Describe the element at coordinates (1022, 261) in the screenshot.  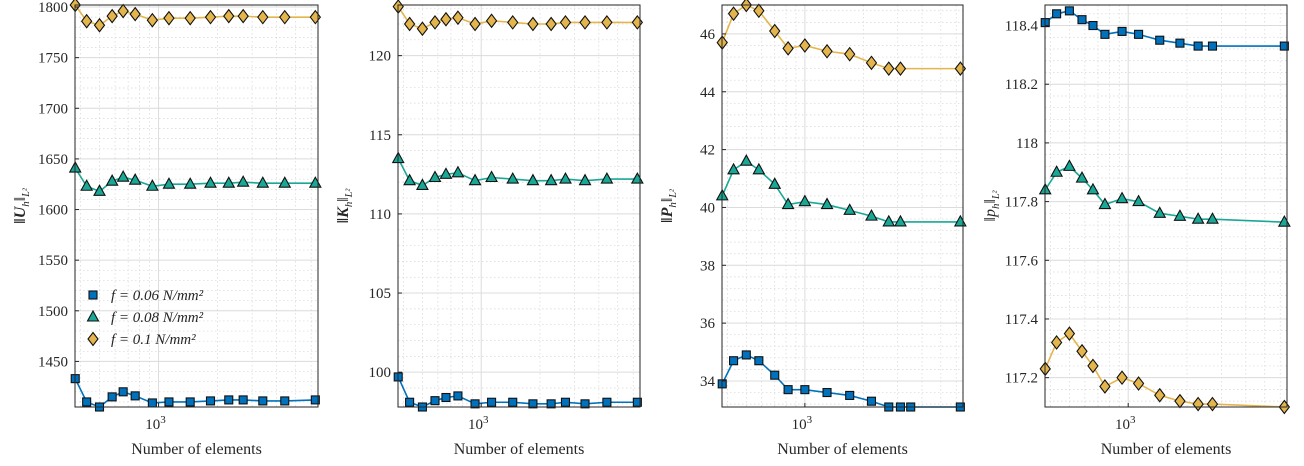
I see `y-tick-label: 117.6` at that location.